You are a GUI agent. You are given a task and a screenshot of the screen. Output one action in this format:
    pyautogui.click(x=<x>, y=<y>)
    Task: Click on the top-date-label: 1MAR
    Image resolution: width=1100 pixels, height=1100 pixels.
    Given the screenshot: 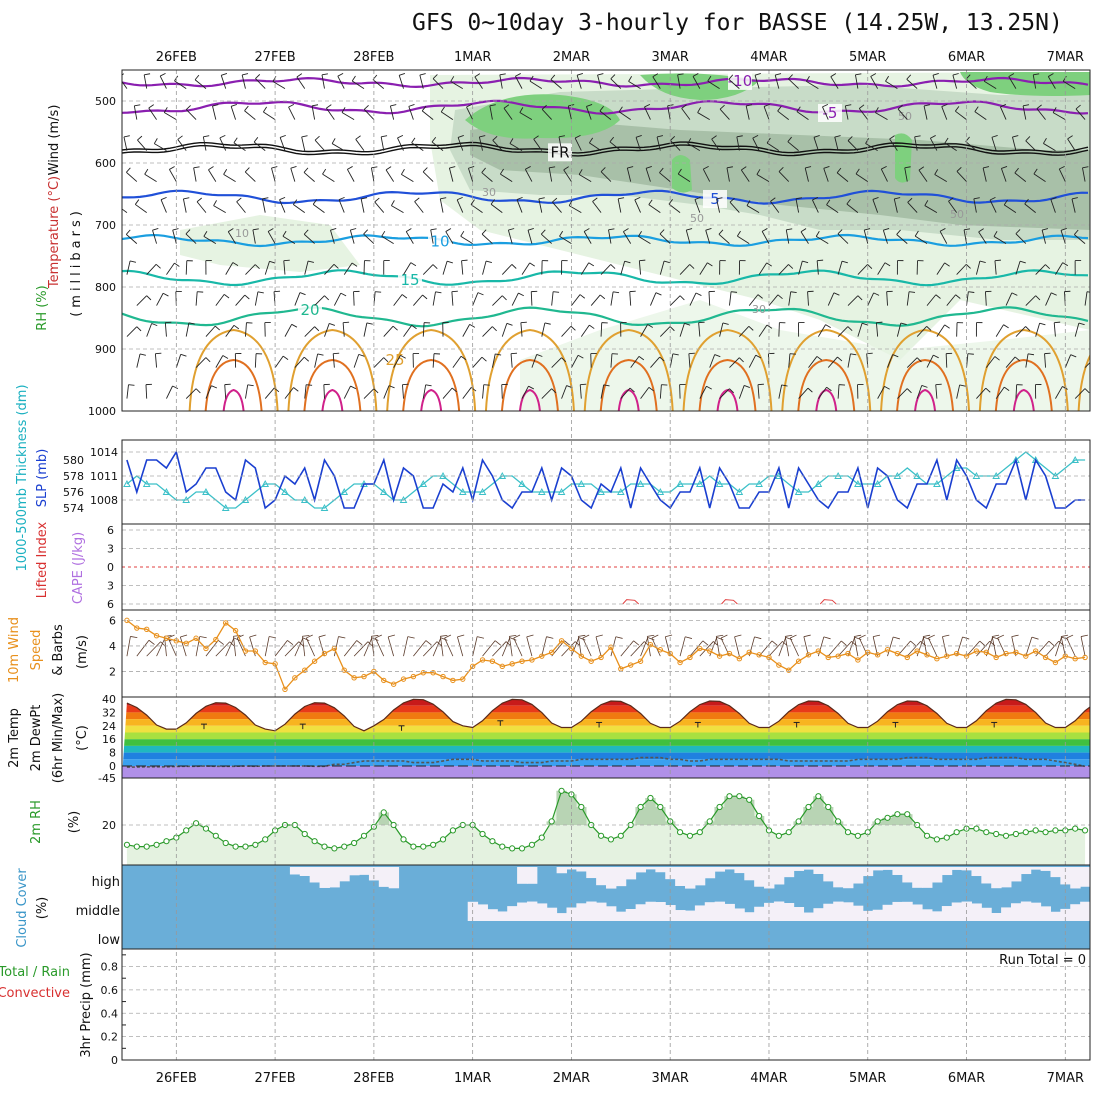 What is the action you would take?
    pyautogui.click(x=472, y=57)
    